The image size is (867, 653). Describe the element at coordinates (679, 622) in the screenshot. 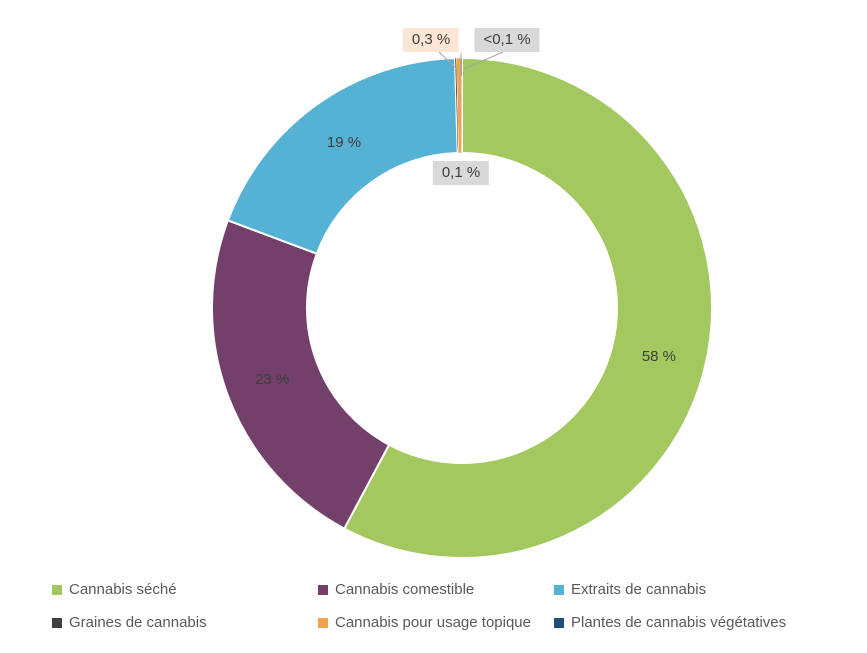

I see `legend-label: Plantes de cannabis végétatives` at that location.